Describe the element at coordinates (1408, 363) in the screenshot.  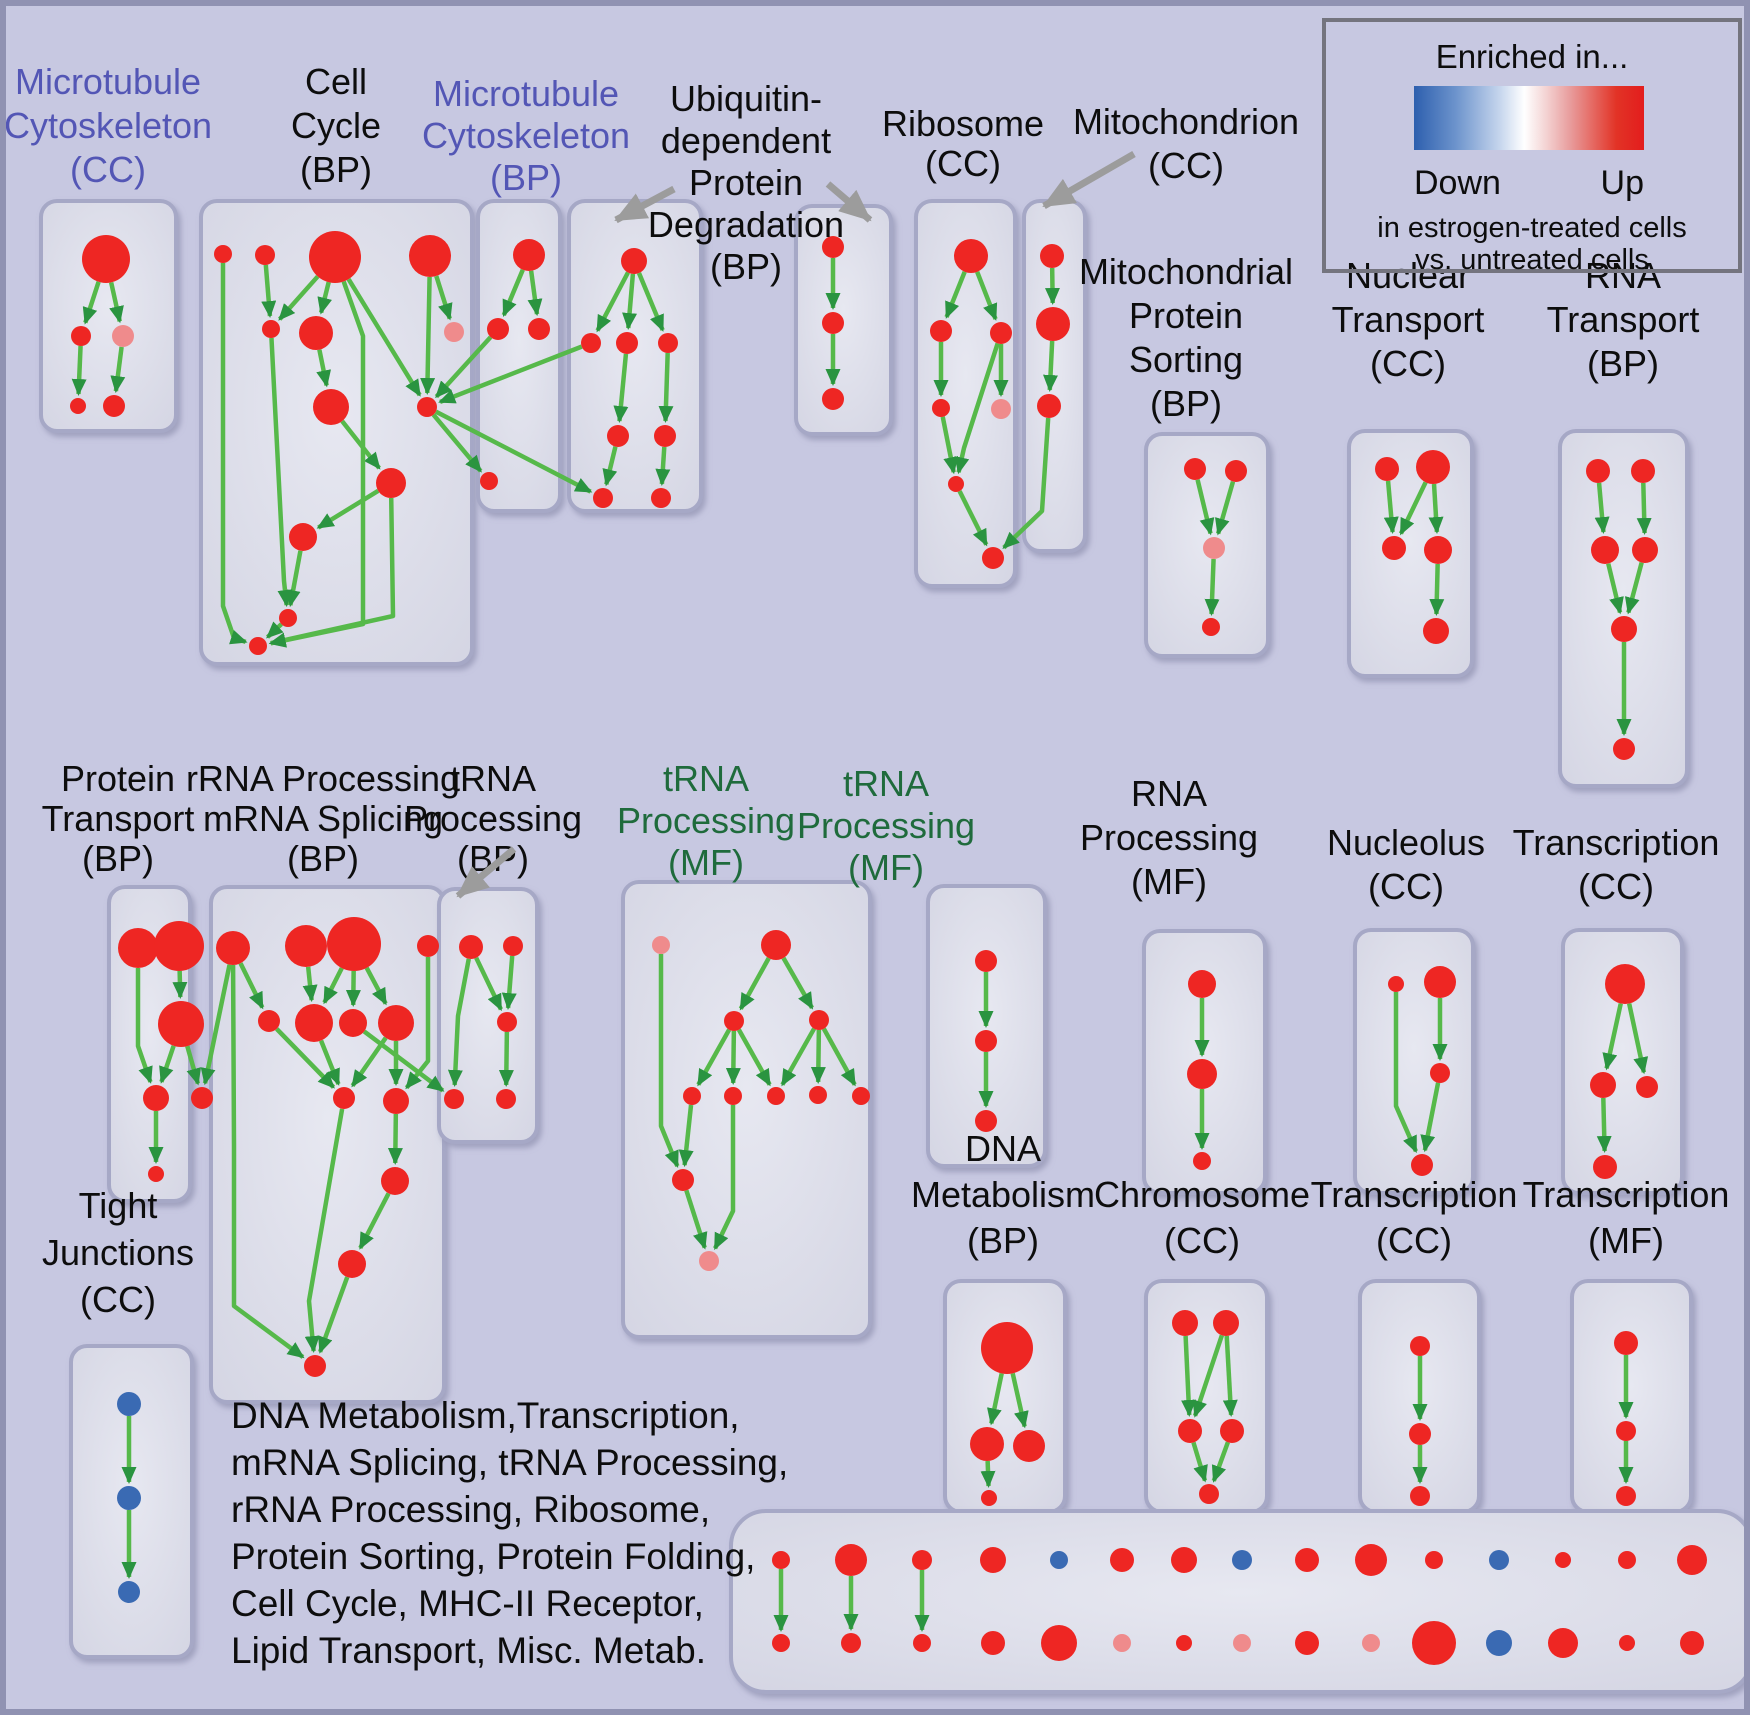
I see `cluster-label-nuclear-transport-cc: (CC)` at that location.